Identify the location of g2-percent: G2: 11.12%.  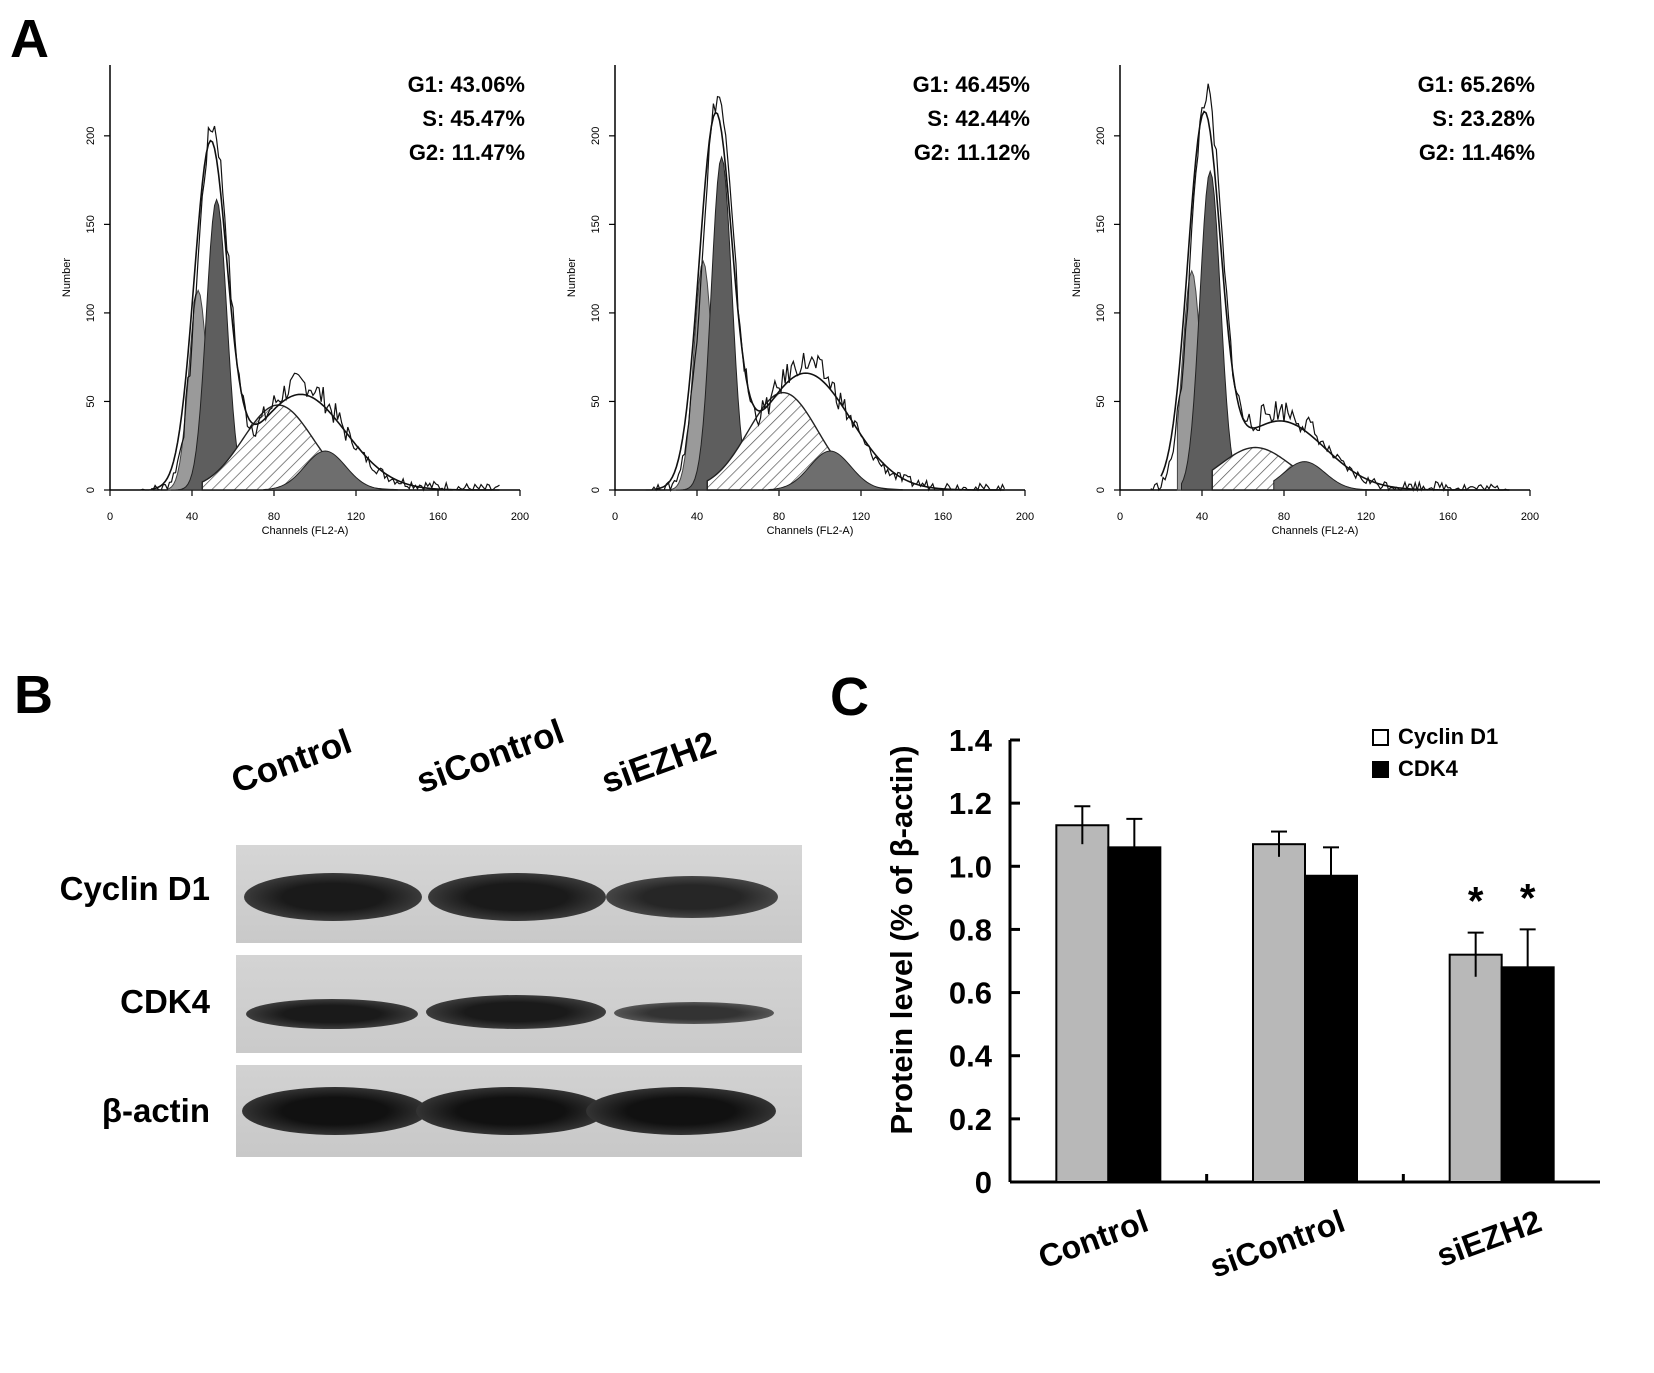
(972, 152).